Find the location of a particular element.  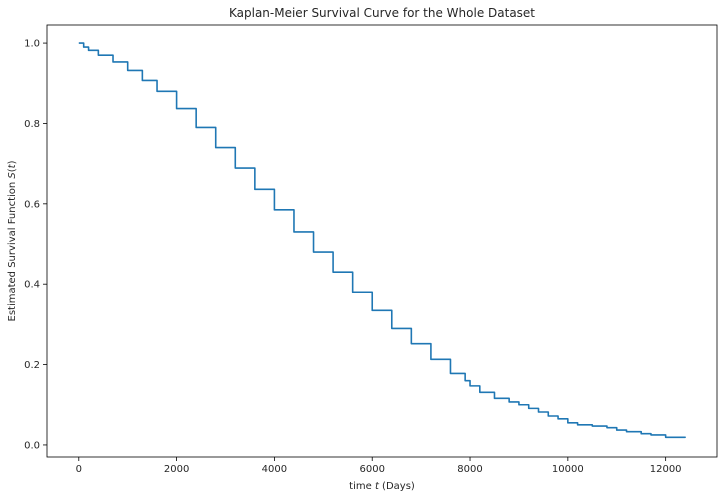

y-axis-label: Estimated Survival Function S(t) is located at coordinates (12, 240).